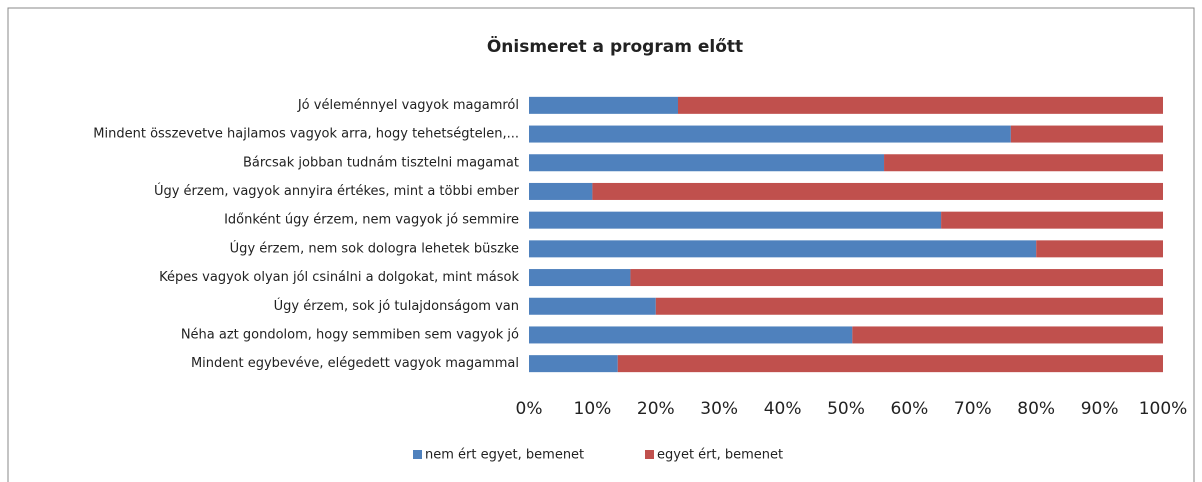 The height and width of the screenshot is (482, 1202). Describe the element at coordinates (973, 409) in the screenshot. I see `x-tick-label: 70%` at that location.